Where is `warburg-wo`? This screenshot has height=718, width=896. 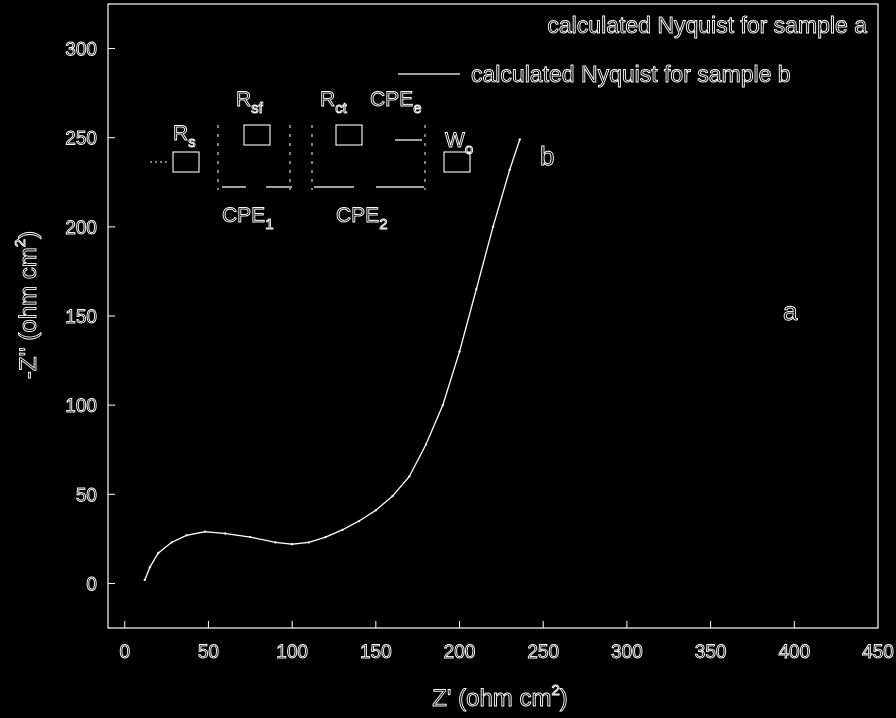 warburg-wo is located at coordinates (457, 162).